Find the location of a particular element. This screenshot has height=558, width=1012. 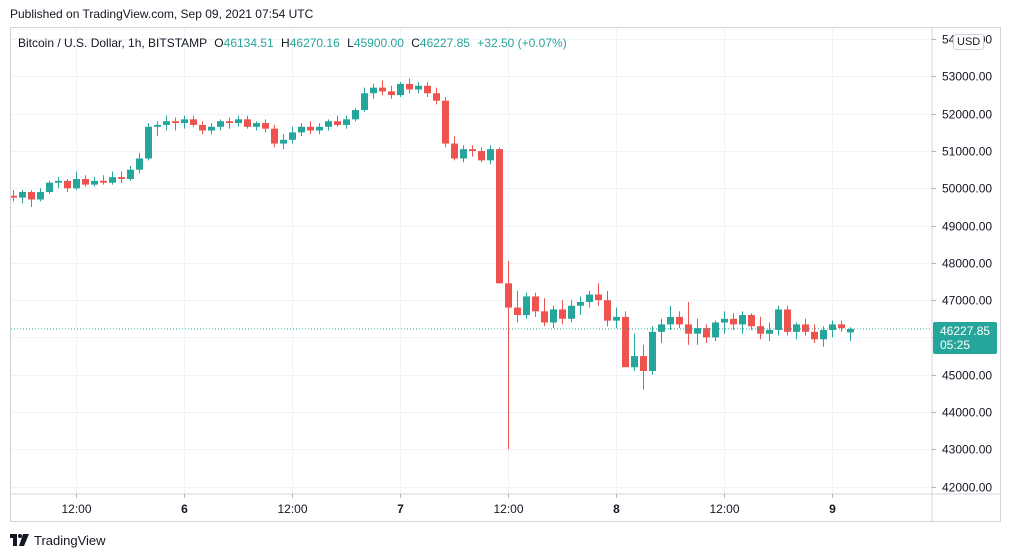

symbol-name: Bitcoin / U.S. Dollar, 1h, BITSTAMP is located at coordinates (112, 43).